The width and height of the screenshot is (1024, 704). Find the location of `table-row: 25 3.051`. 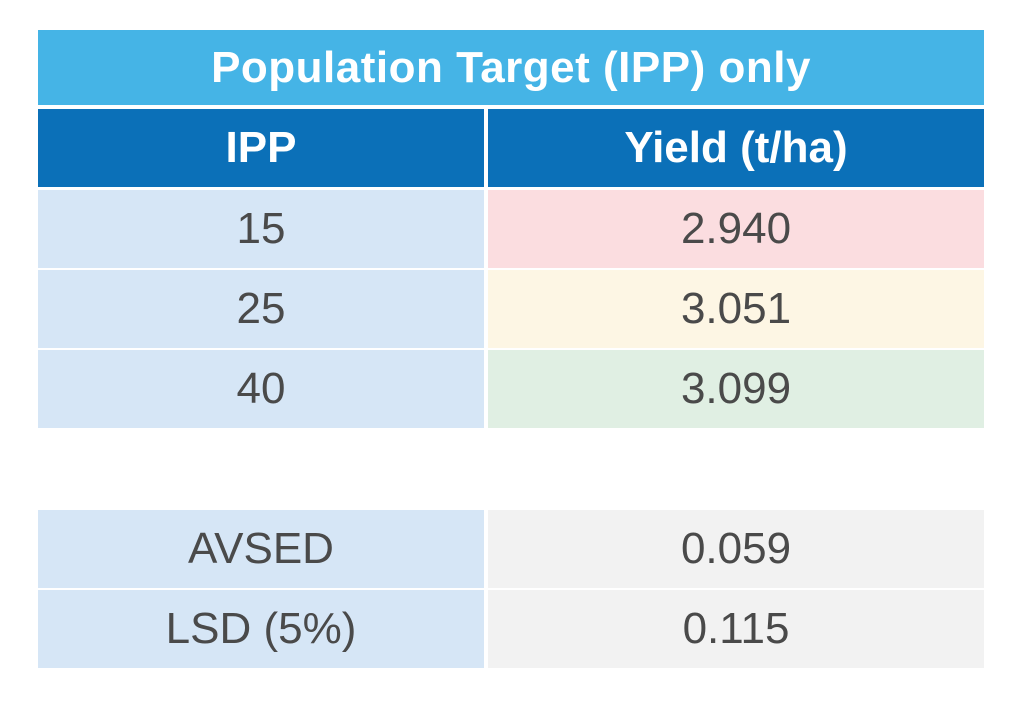

table-row: 25 3.051 is located at coordinates (511, 309).